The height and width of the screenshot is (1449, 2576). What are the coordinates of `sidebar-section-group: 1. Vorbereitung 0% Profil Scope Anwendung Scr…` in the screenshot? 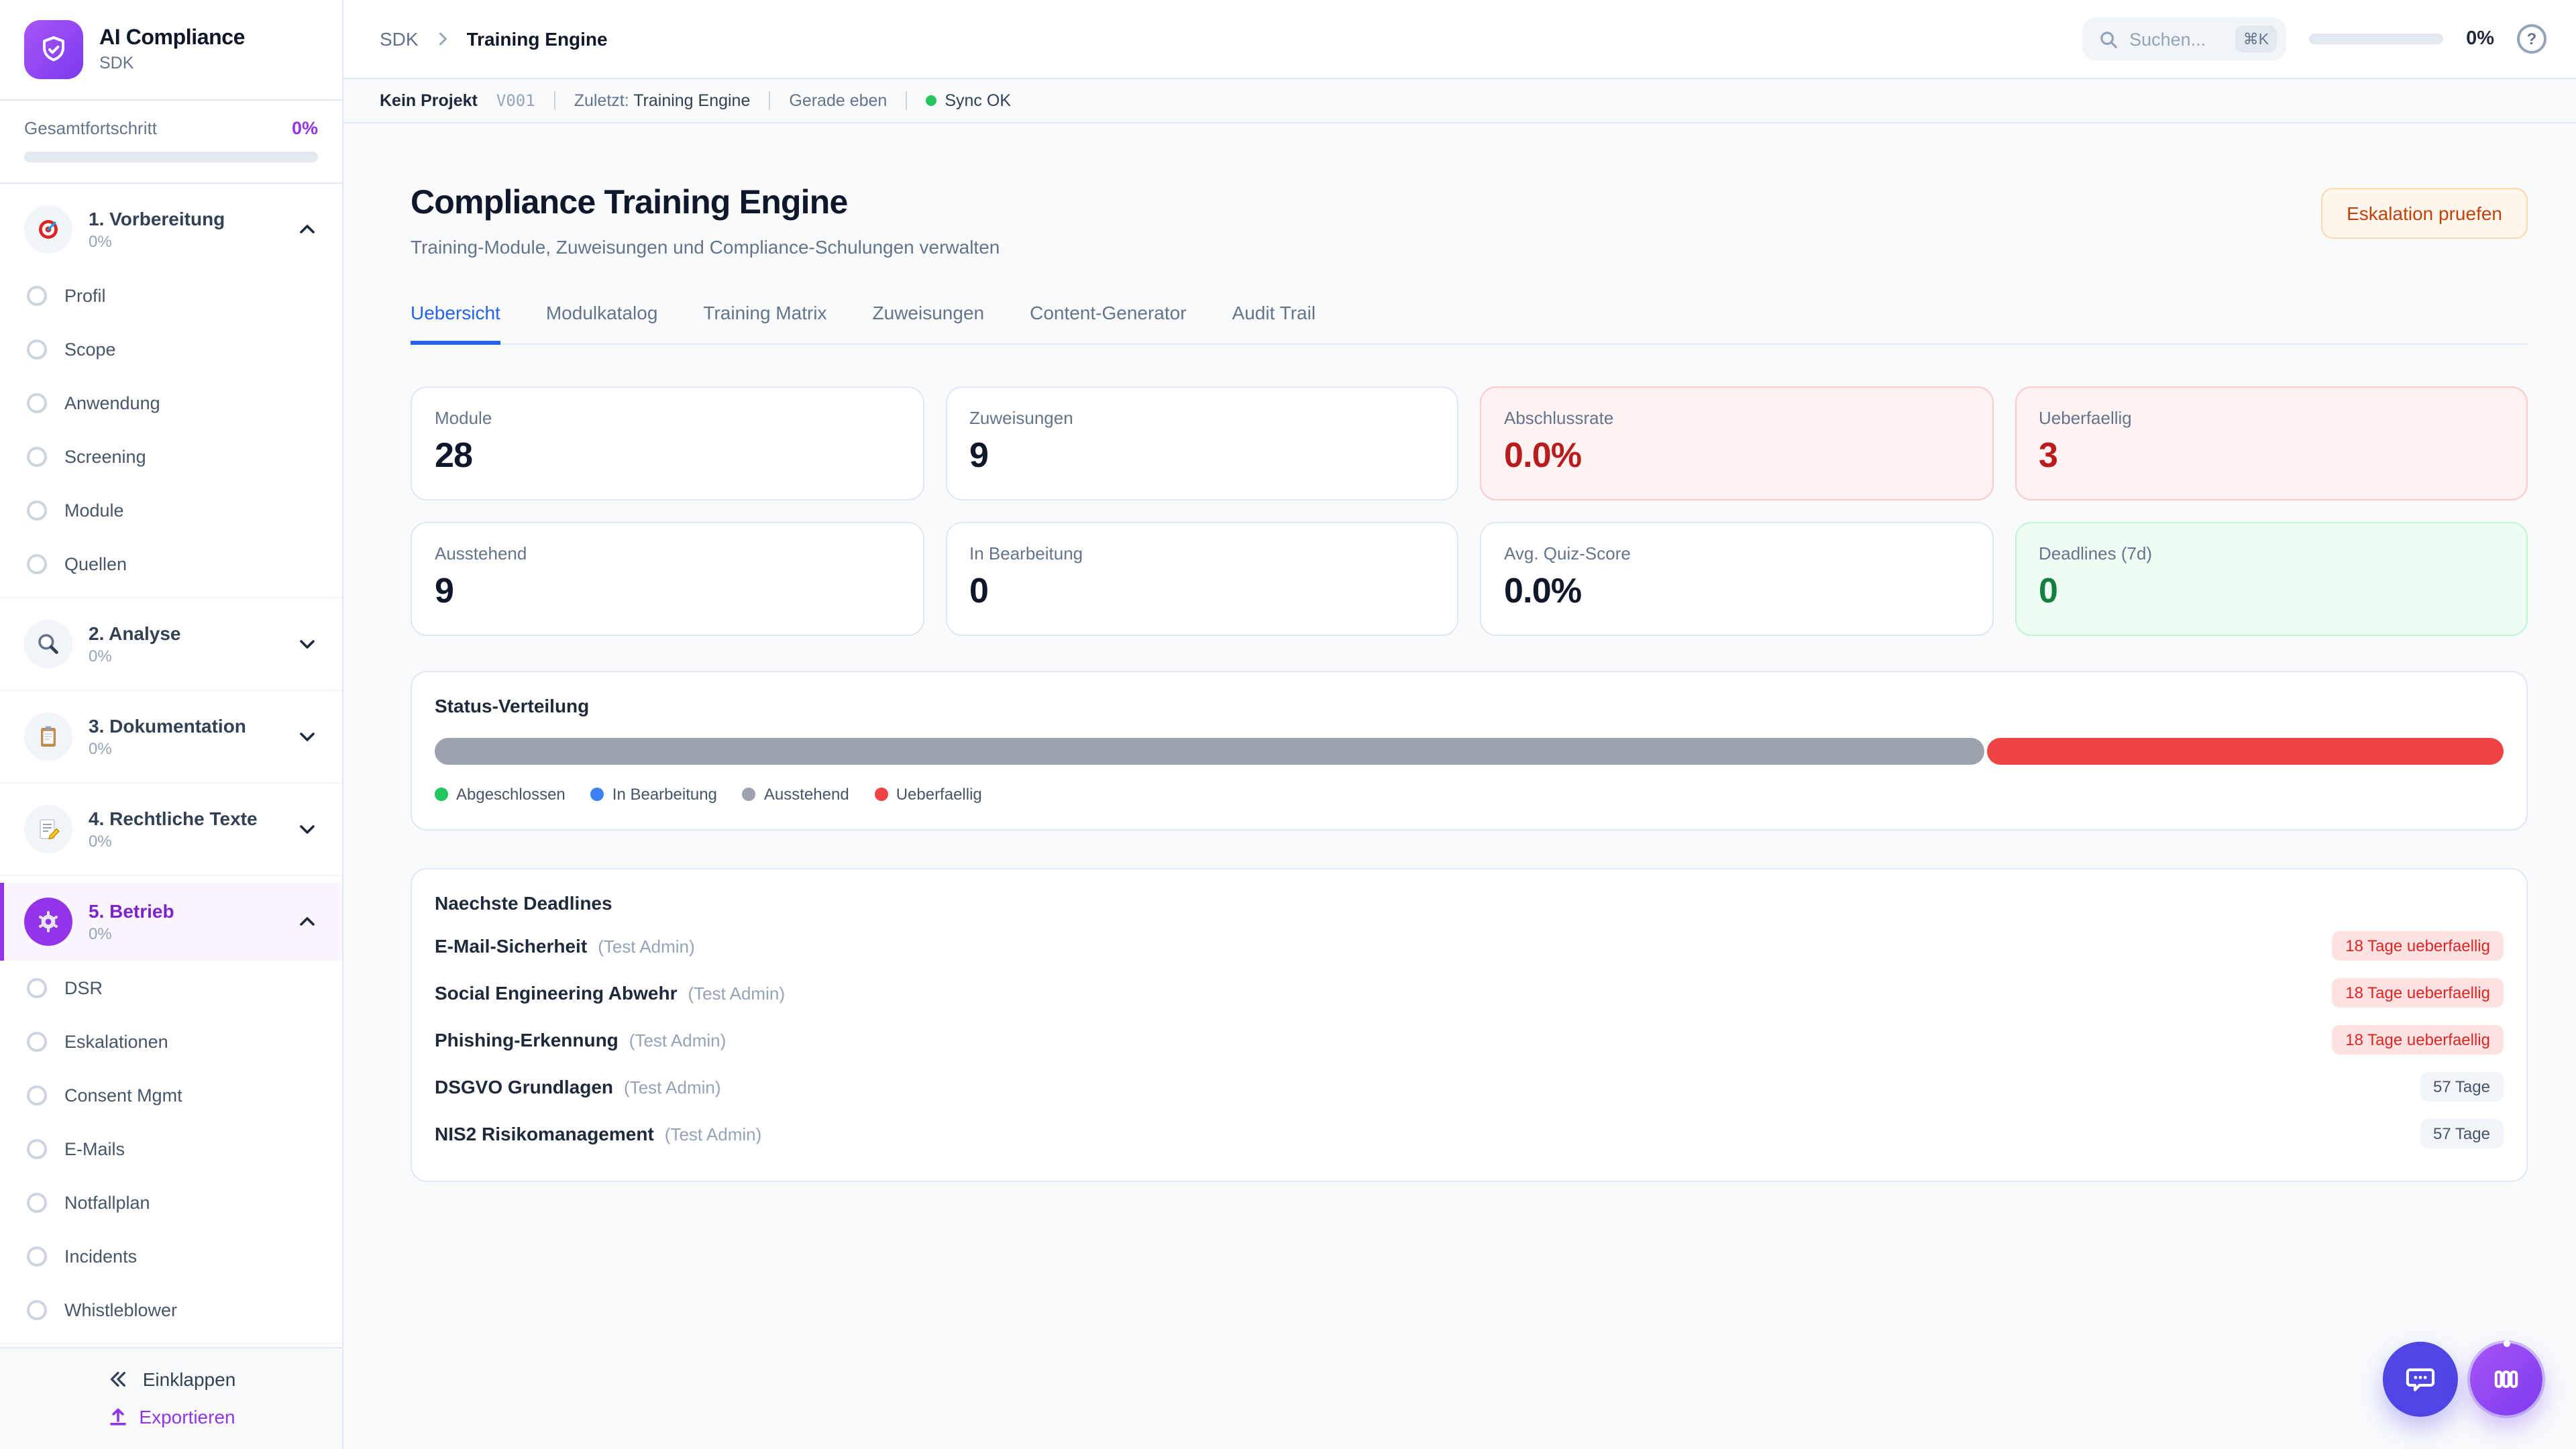 It's located at (171, 391).